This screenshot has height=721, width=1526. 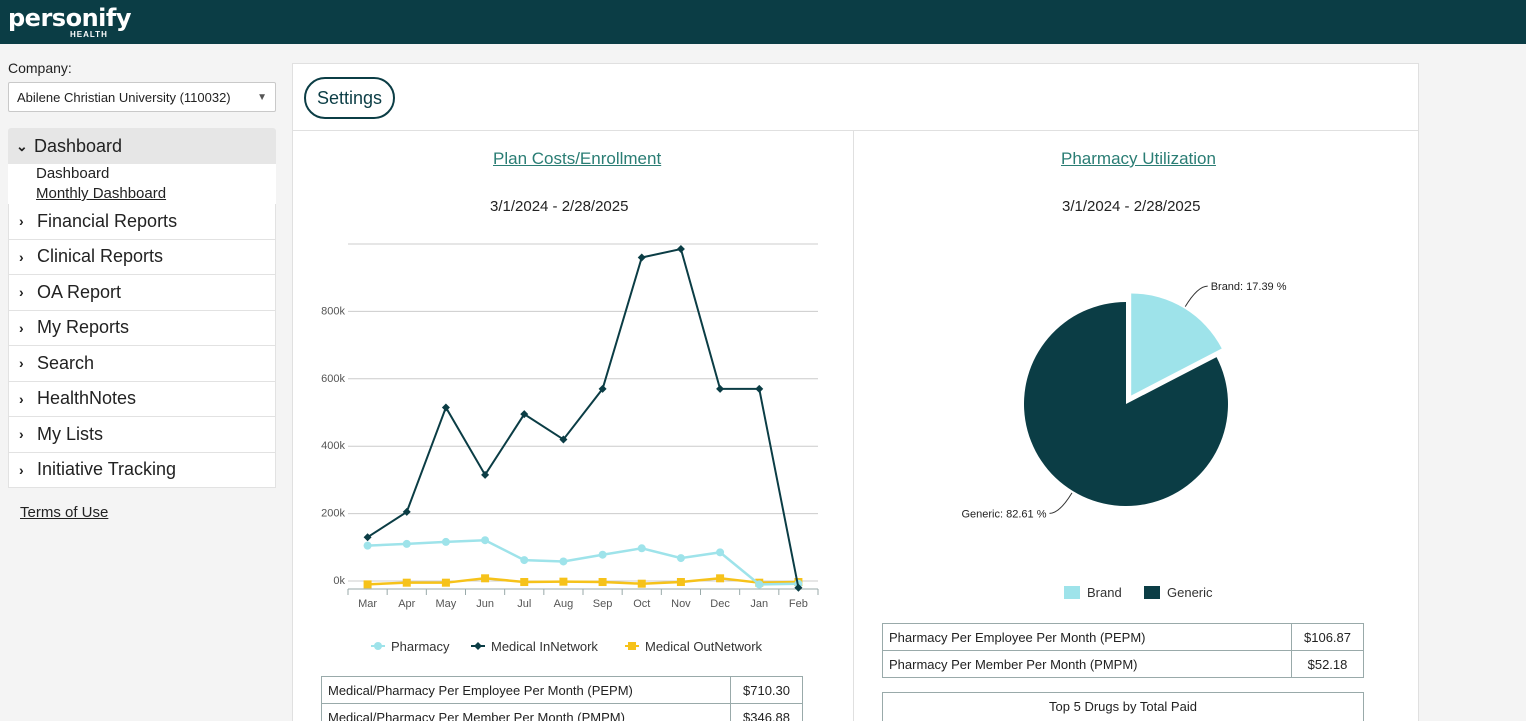 I want to click on x-tick-label: Sep, so click(x=603, y=604).